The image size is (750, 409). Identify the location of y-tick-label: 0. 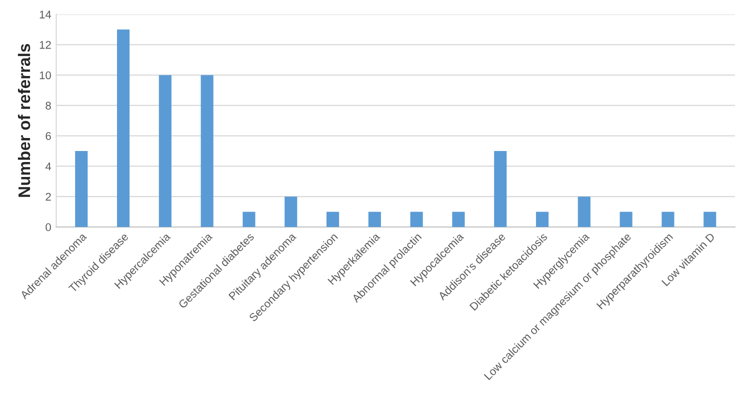
(48, 227).